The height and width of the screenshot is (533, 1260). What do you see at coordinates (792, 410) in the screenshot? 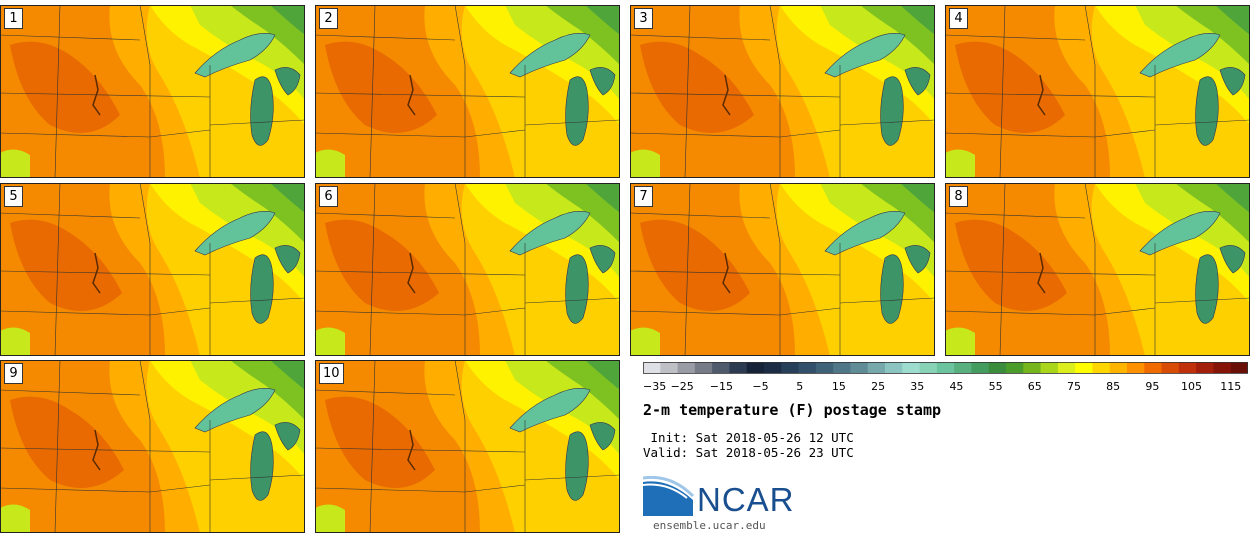
I see `map-title: 2-m temperature (F) postage stamp` at bounding box center [792, 410].